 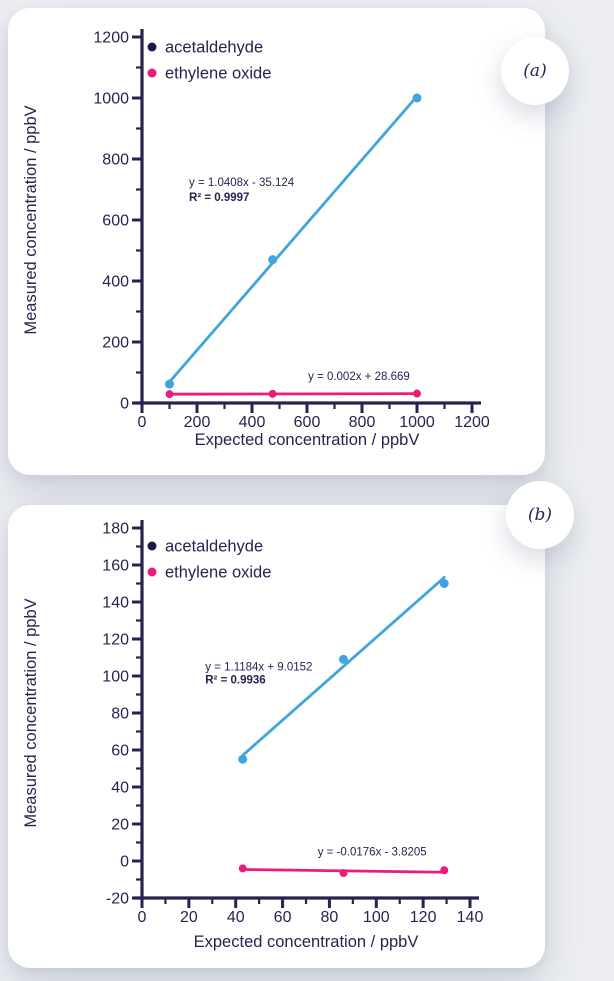 What do you see at coordinates (283, 917) in the screenshot?
I see `x-tick-label: 60` at bounding box center [283, 917].